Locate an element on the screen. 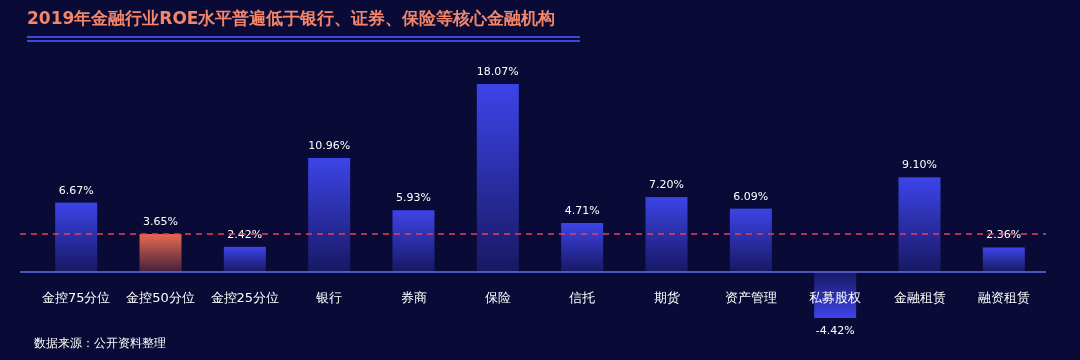 Image resolution: width=1080 pixels, height=360 pixels. data-label: -4.42% is located at coordinates (835, 330).